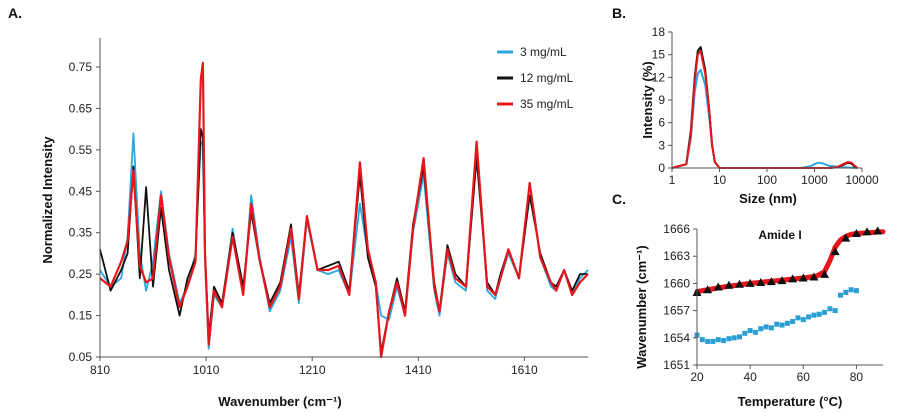 This screenshot has height=413, width=905. What do you see at coordinates (81, 108) in the screenshot?
I see `panel-a-y-tick-label: 0.65` at bounding box center [81, 108].